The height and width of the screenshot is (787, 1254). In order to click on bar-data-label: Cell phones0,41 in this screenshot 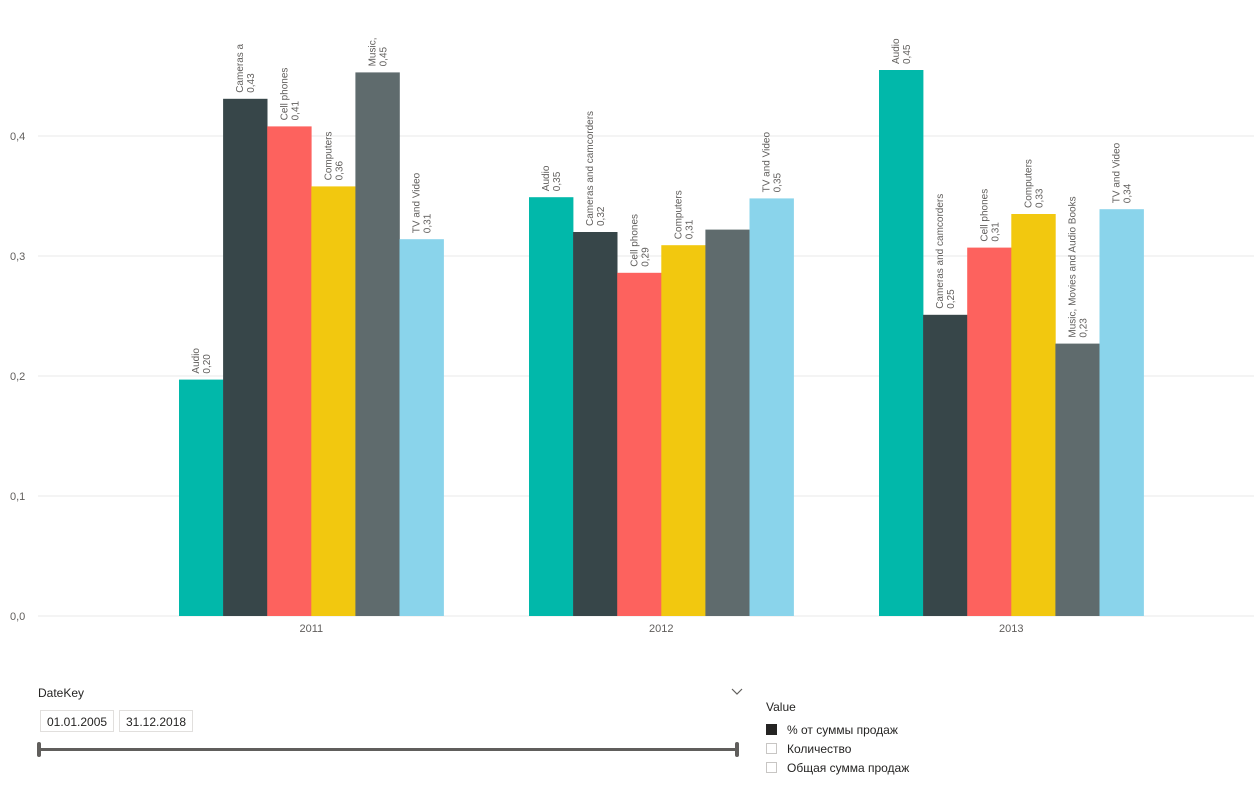, I will do `click(290, 94)`.